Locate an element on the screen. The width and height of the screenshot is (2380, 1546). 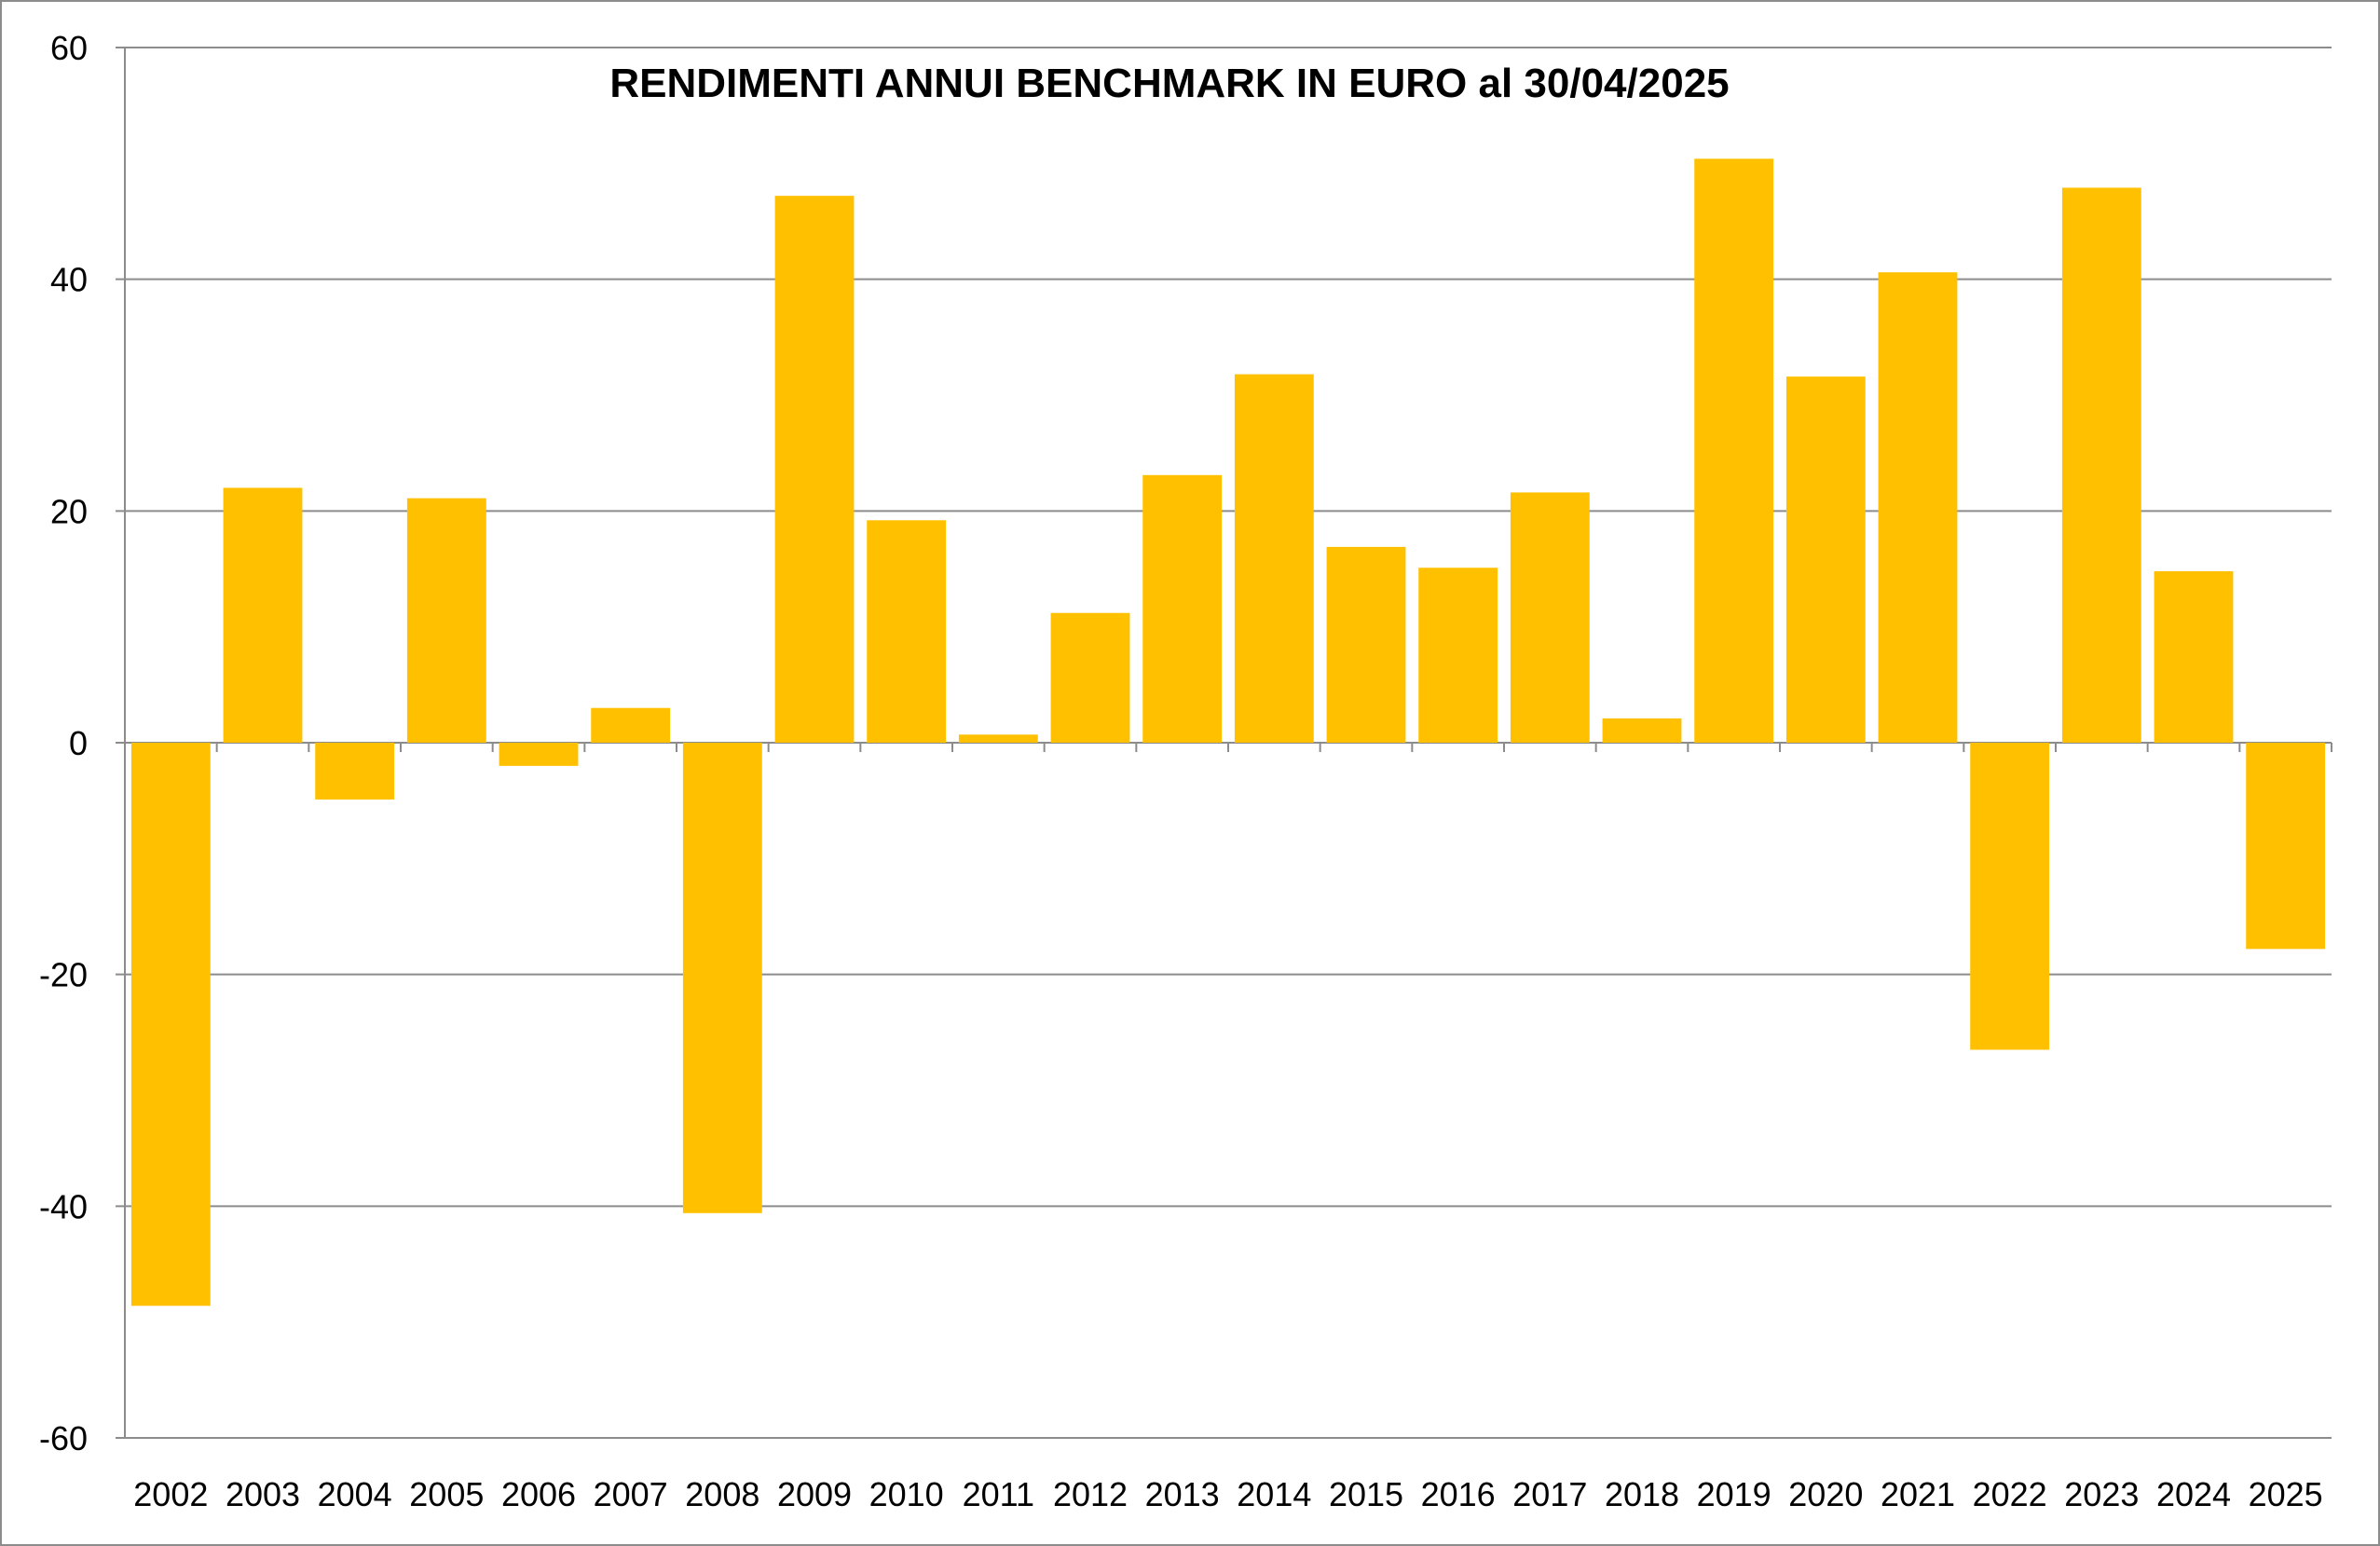
bar-2018 is located at coordinates (1642, 730).